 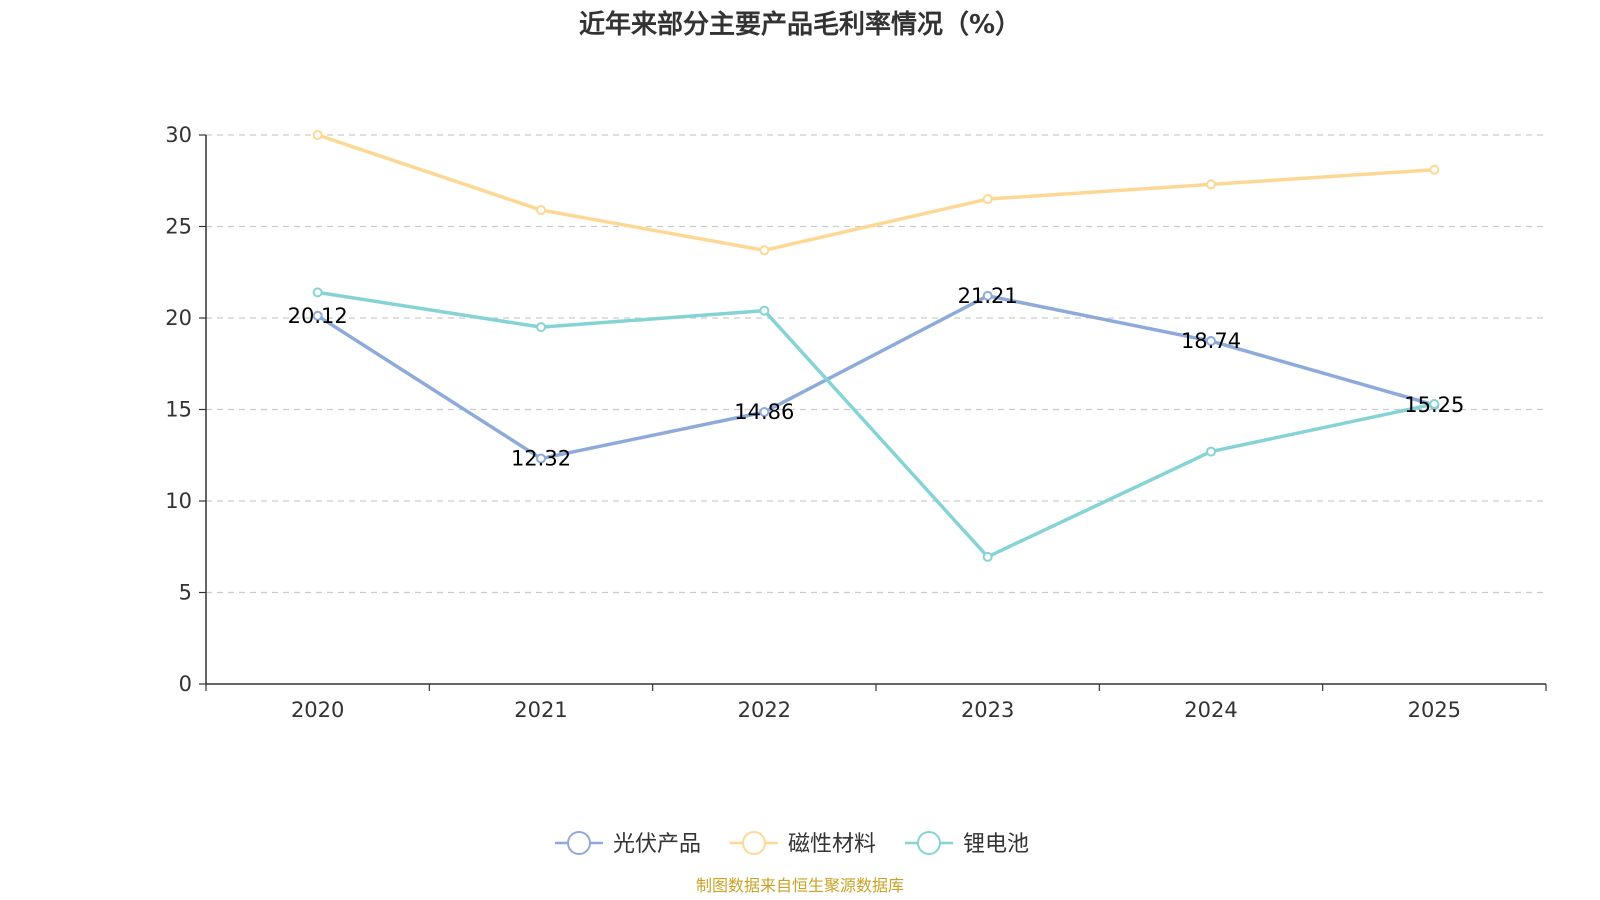 I want to click on legend-item-1: 磁性材料, so click(x=803, y=844).